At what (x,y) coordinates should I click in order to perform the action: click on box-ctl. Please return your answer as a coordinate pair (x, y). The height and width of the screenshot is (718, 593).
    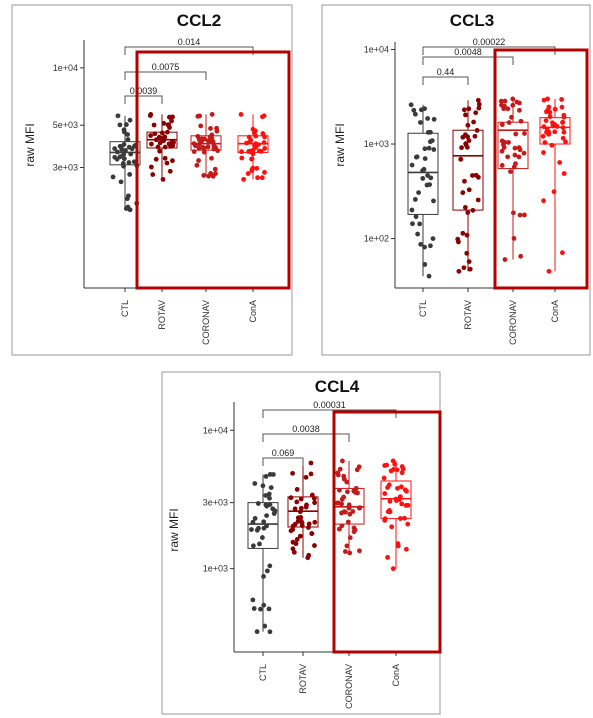
    Looking at the image, I should click on (263, 553).